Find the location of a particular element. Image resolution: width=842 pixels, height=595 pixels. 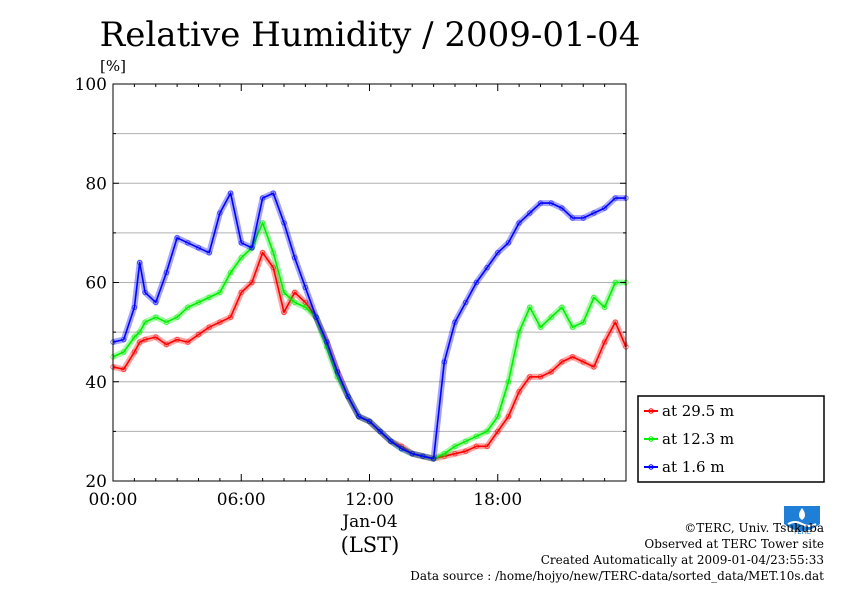

legend-item: at 12.3 m is located at coordinates (689, 439).